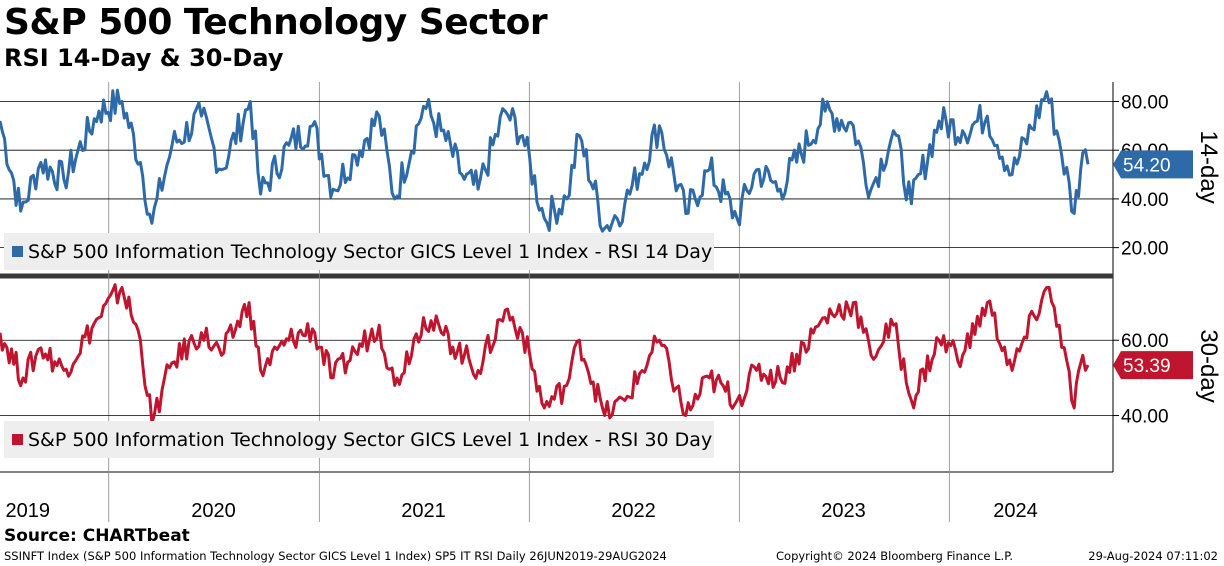  I want to click on x-tick-label: 2024, so click(1015, 511).